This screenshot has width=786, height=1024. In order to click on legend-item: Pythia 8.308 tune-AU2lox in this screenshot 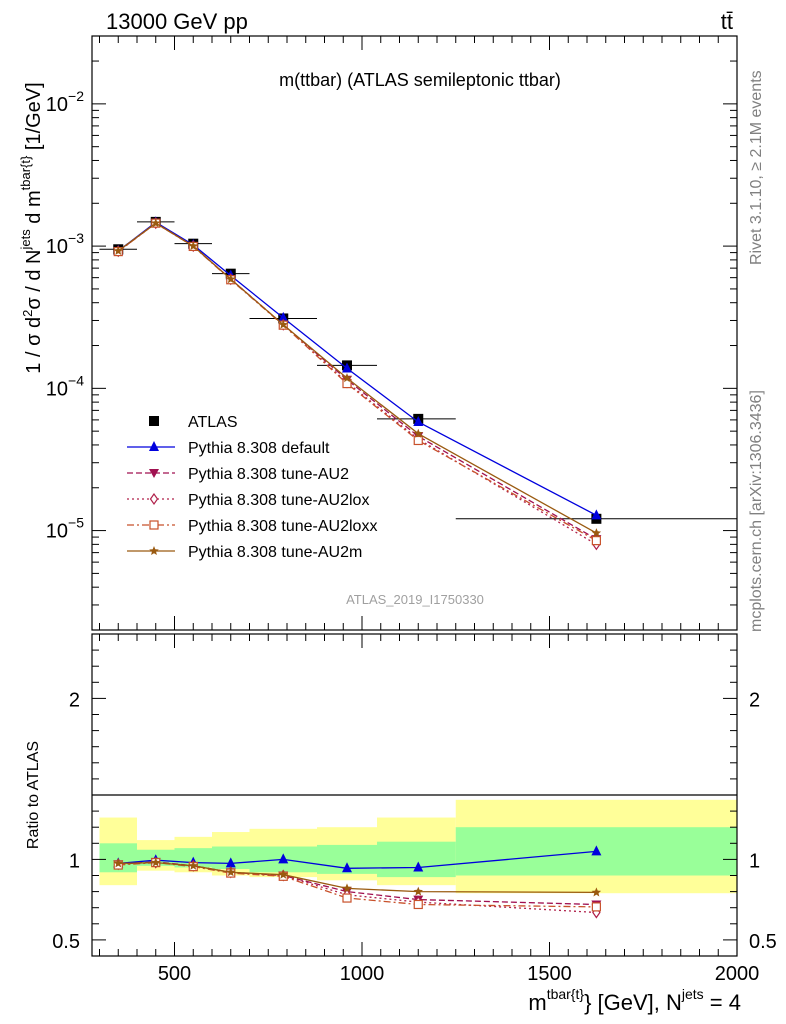, I will do `click(248, 500)`.